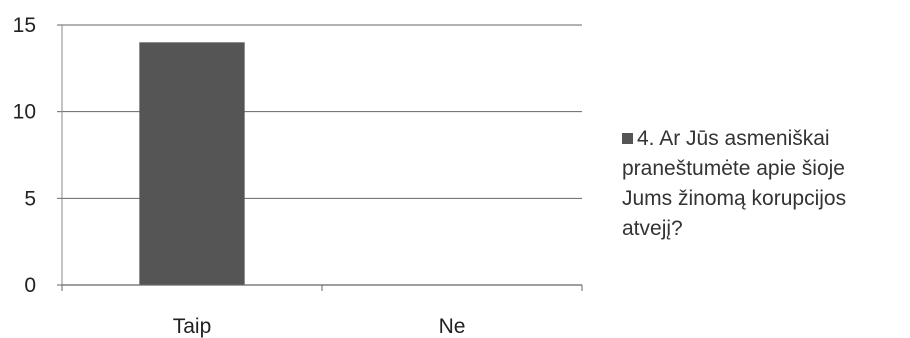  What do you see at coordinates (733, 168) in the screenshot?
I see `legend-label-line-2: praneštumėte apie šioje` at bounding box center [733, 168].